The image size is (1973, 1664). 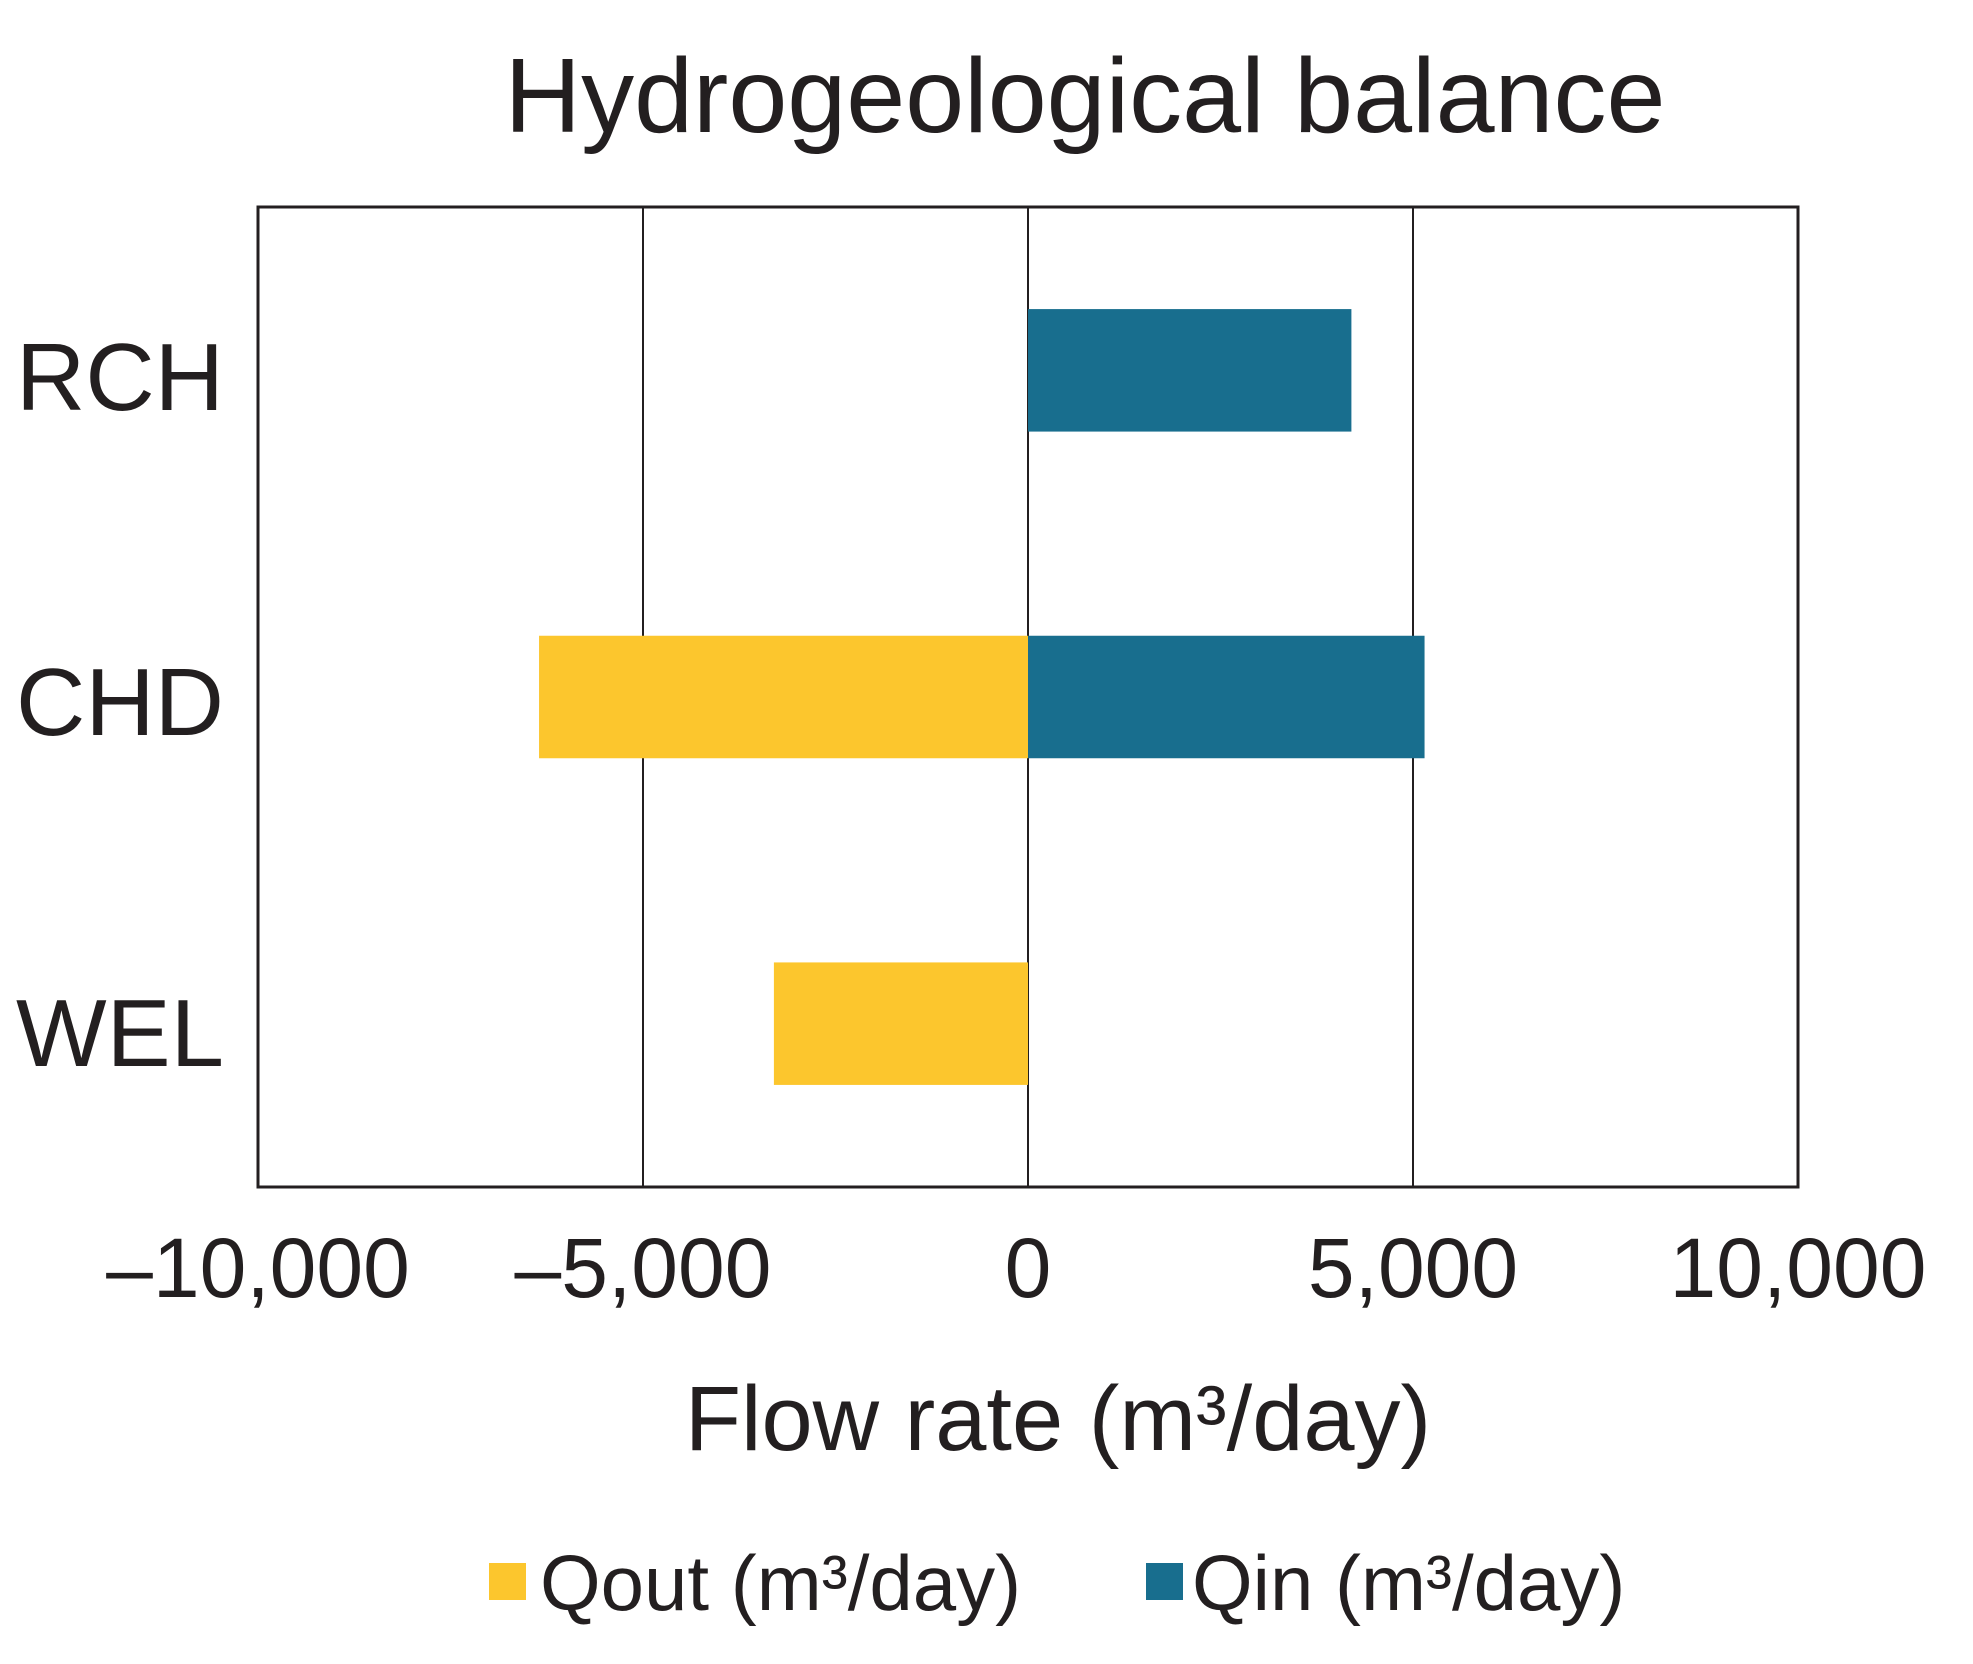 I want to click on legend-label-qin: Qin (m³/day), so click(x=1408, y=1583).